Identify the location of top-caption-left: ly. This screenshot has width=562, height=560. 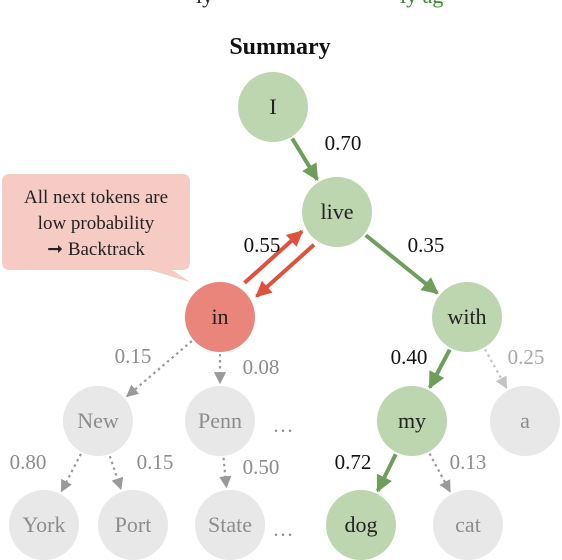
(204, 4).